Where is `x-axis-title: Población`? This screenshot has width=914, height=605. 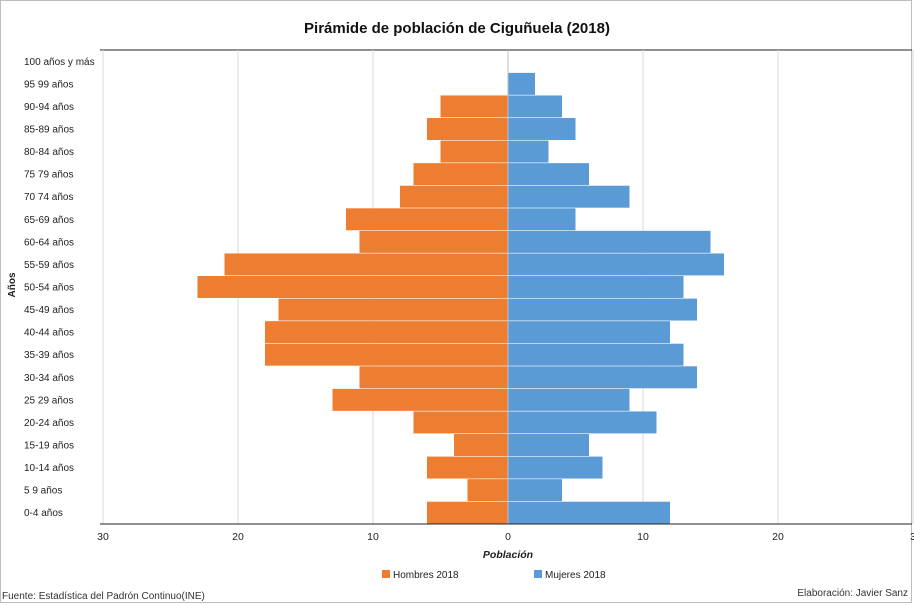 x-axis-title: Población is located at coordinates (508, 555).